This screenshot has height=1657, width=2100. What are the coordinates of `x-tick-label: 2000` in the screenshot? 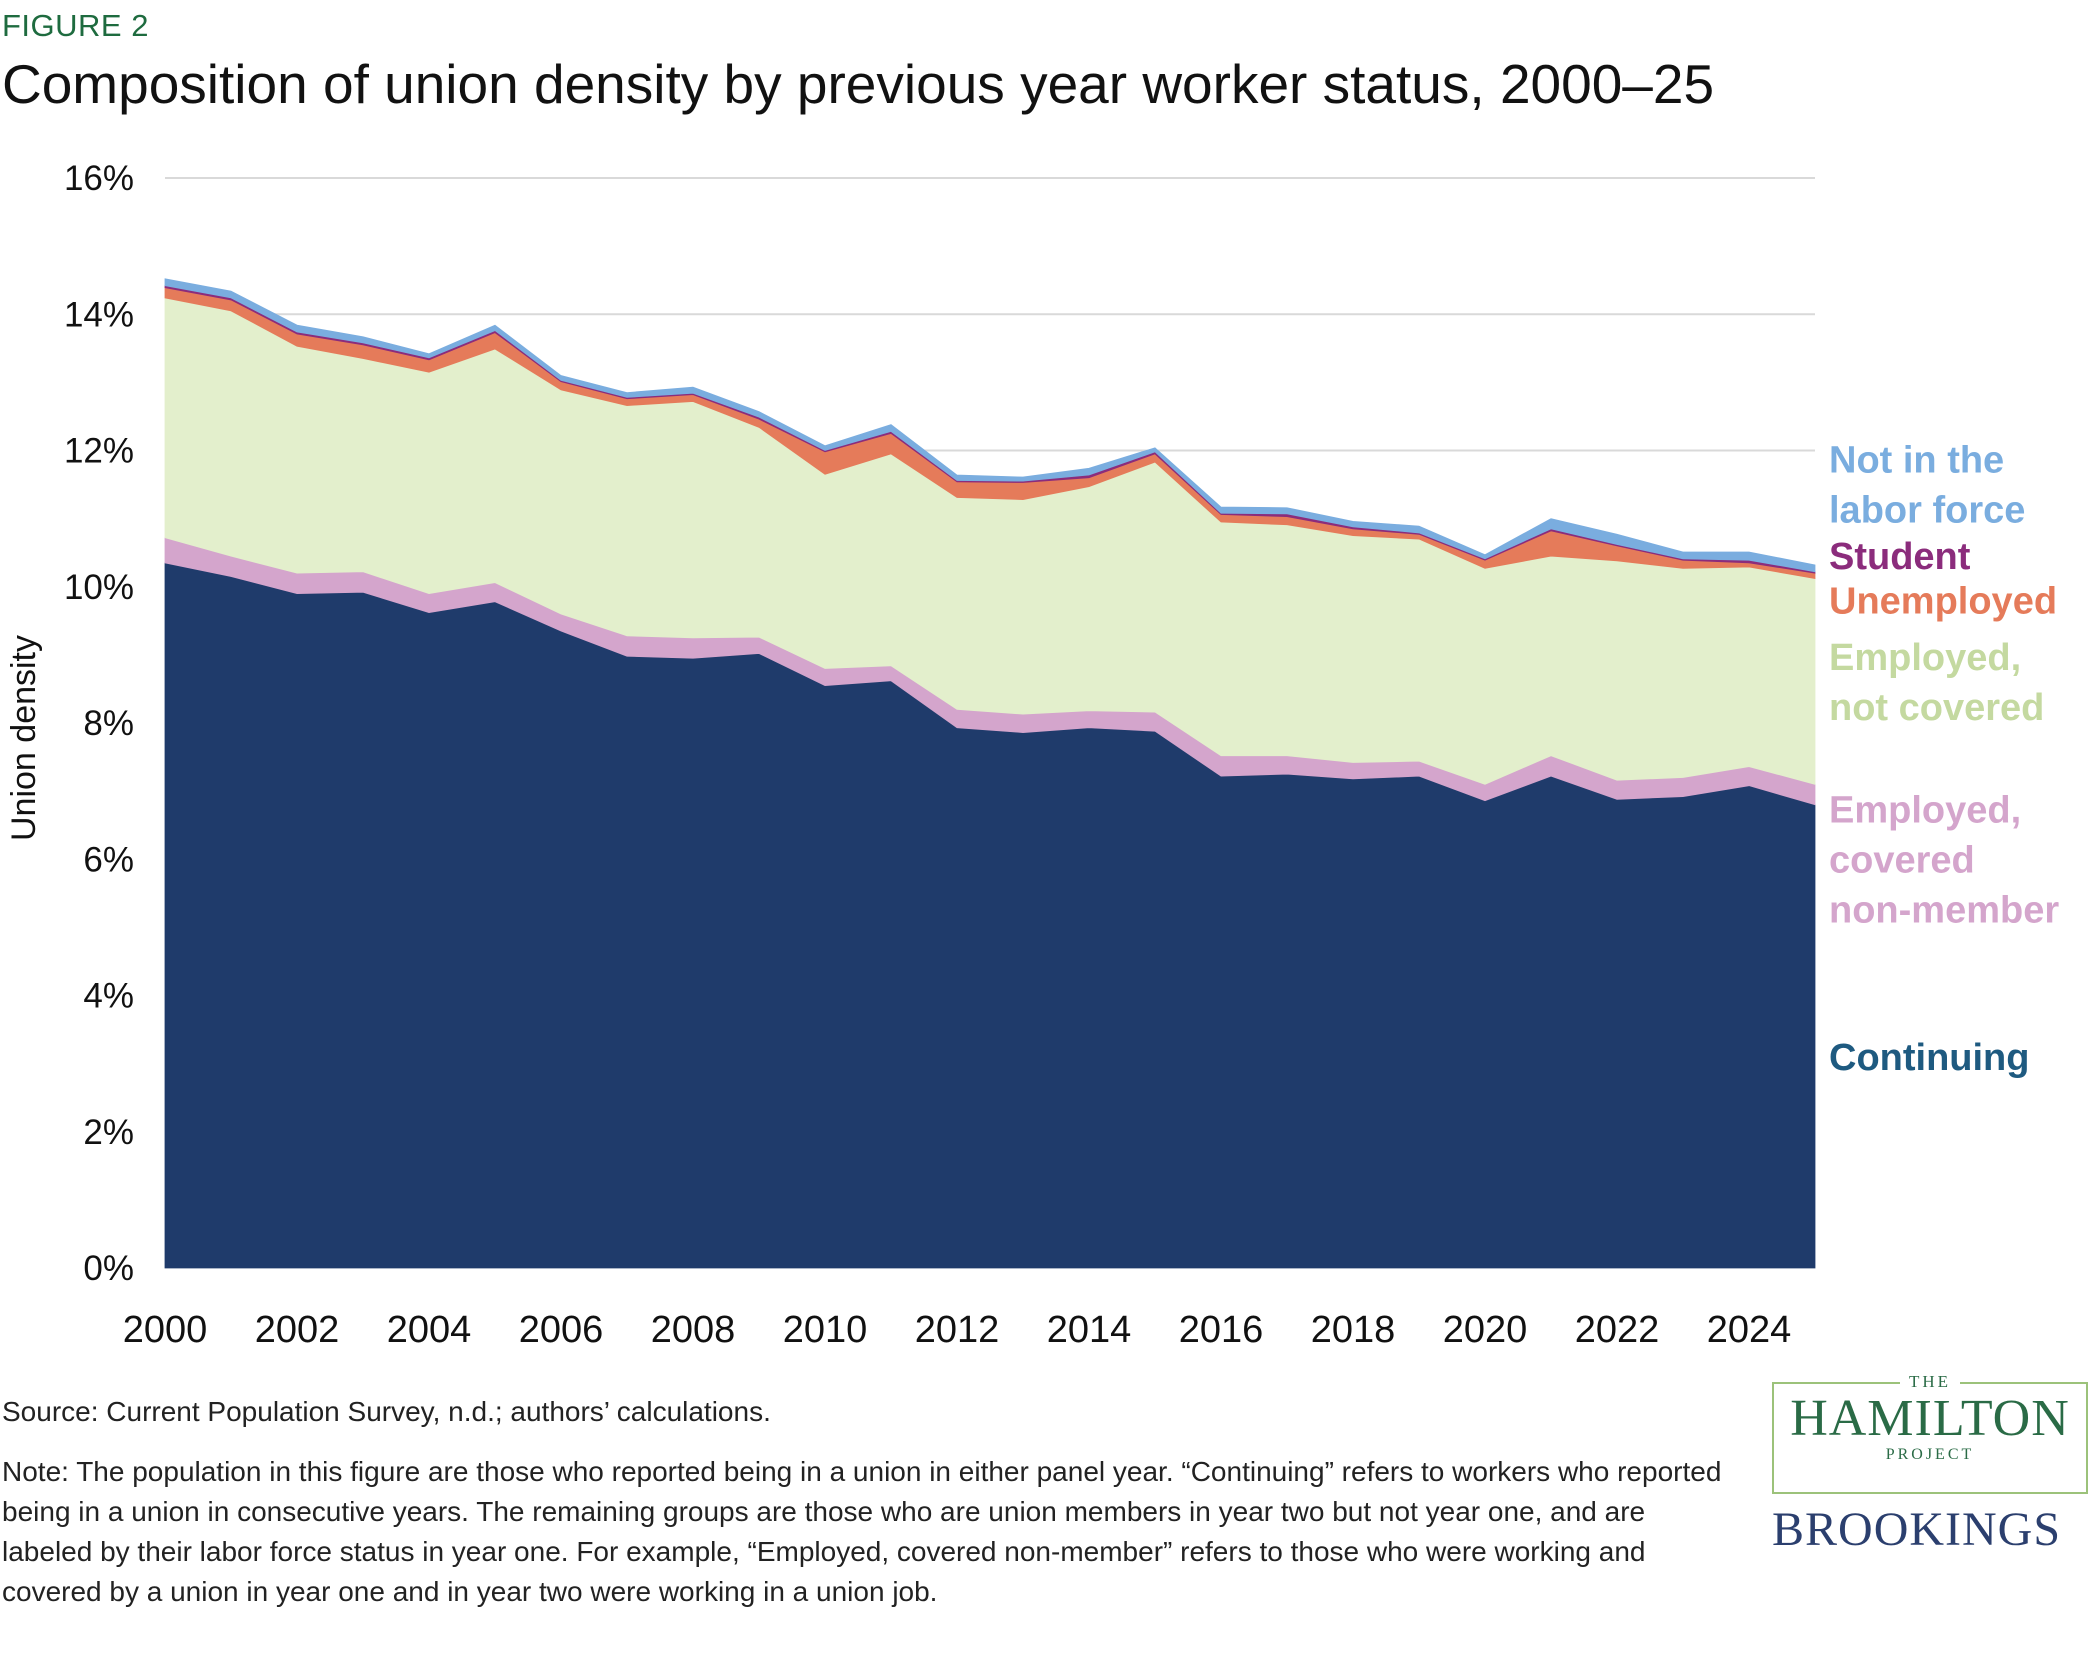 It's located at (165, 1330).